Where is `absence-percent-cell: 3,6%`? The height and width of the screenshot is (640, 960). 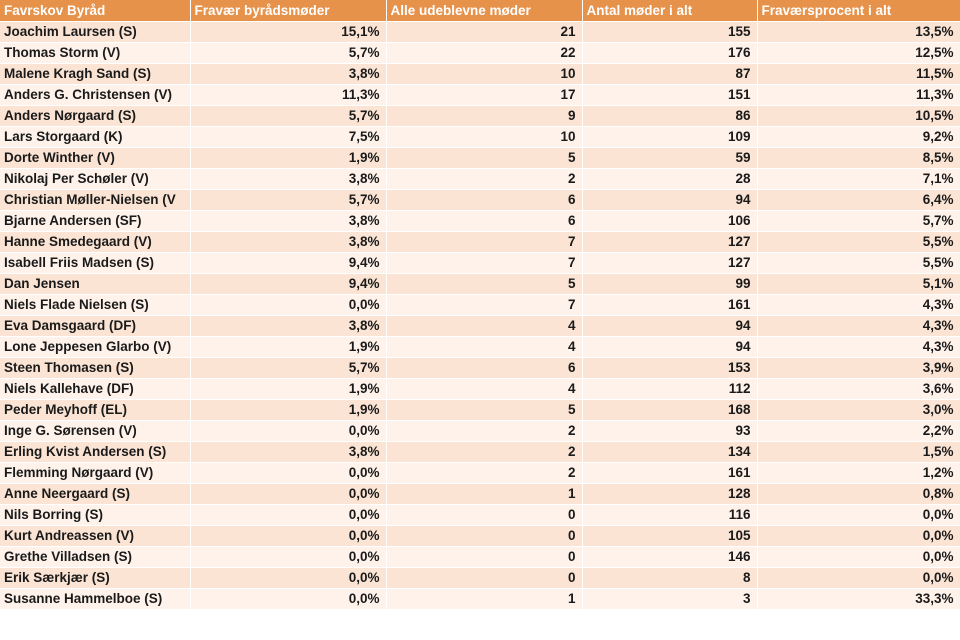 absence-percent-cell: 3,6% is located at coordinates (858, 389).